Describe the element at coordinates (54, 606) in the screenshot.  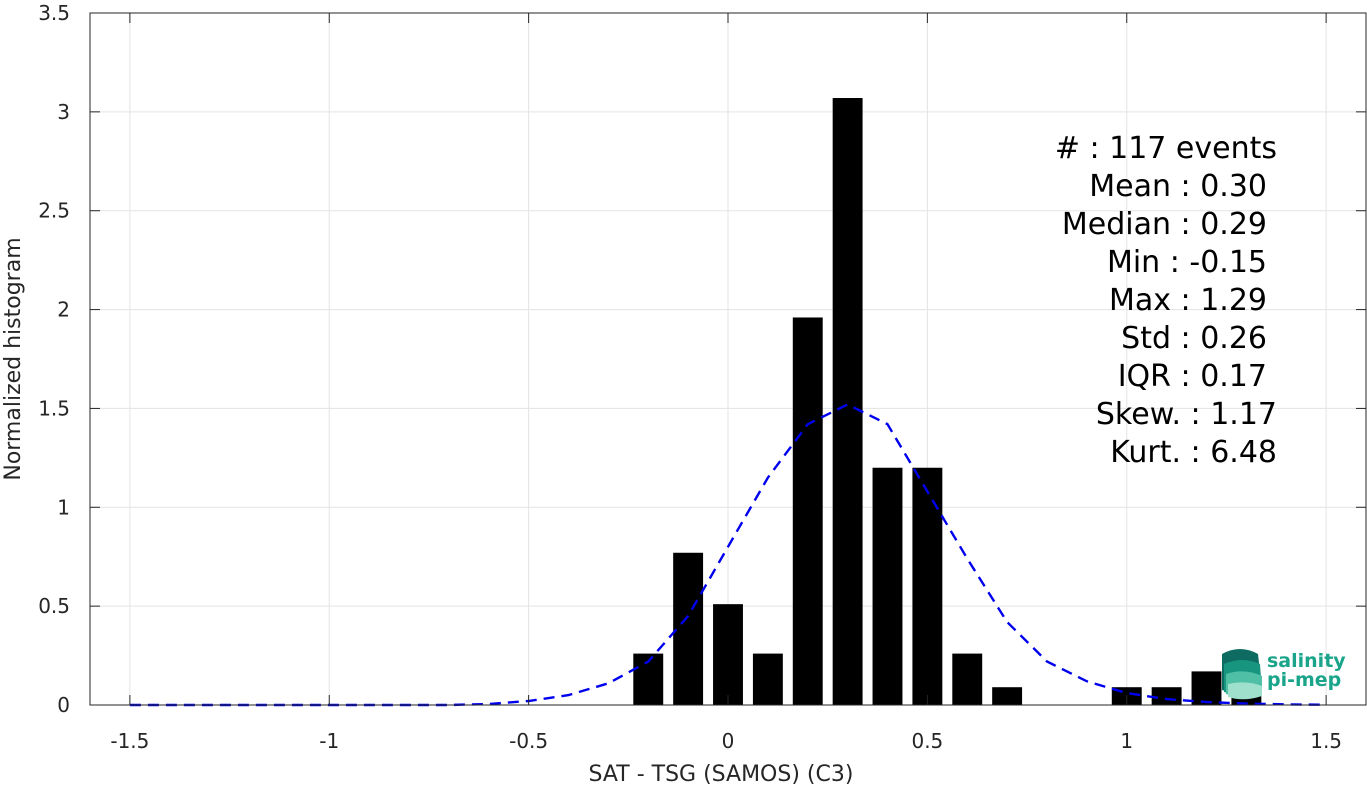
I see `y-tick-label: 0.5` at that location.